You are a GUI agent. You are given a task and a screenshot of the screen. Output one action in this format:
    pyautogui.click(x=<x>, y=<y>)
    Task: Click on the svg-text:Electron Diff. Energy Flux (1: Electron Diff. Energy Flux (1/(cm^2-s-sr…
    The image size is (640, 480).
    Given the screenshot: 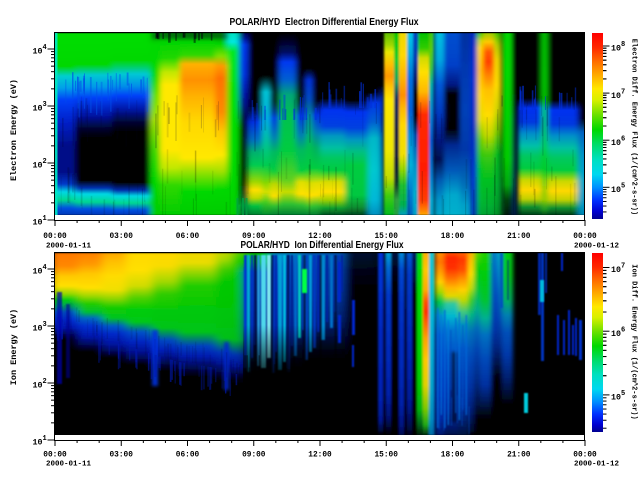 What is the action you would take?
    pyautogui.click(x=634, y=127)
    